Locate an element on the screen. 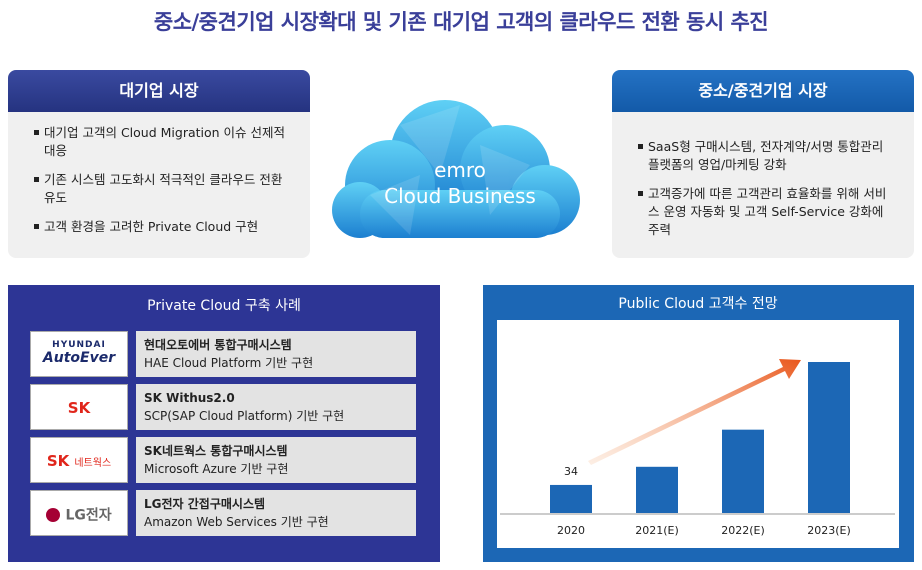  case-name: 현대오토에버 통합구매시스템 is located at coordinates (218, 345).